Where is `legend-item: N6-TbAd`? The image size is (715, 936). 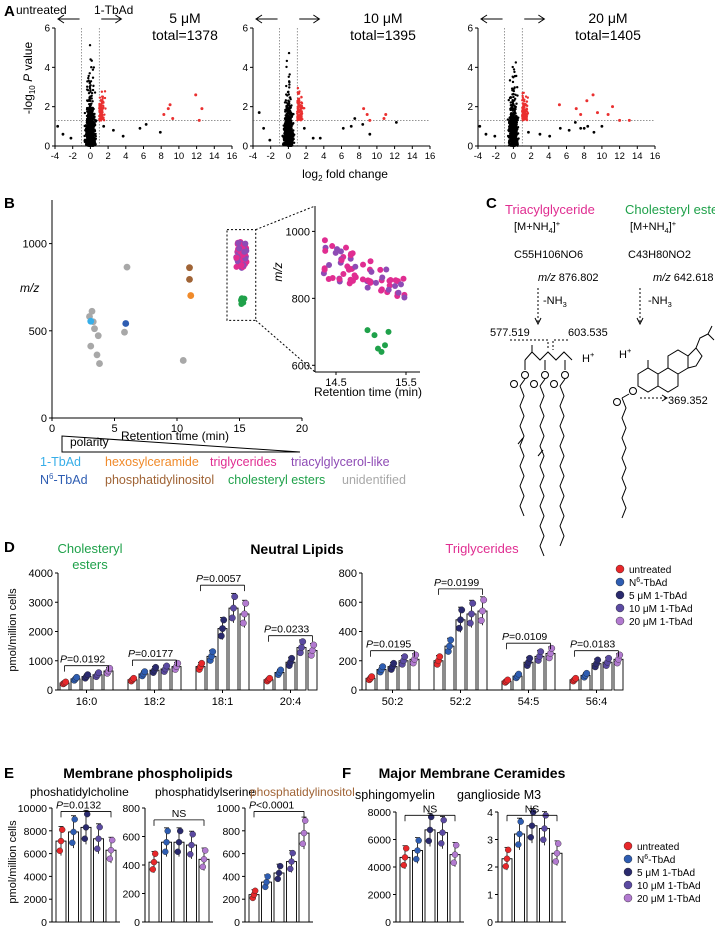 legend-item: N6-TbAd is located at coordinates (656, 860).